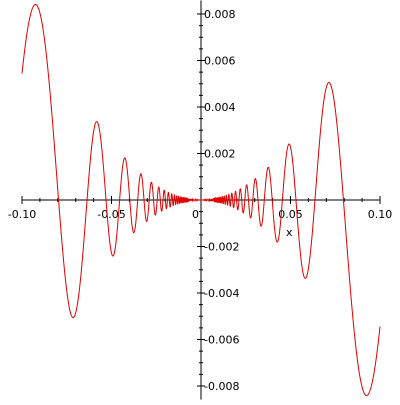 This screenshot has height=405, width=400. What do you see at coordinates (221, 340) in the screenshot?
I see `y-tick-label: -0.006` at bounding box center [221, 340].